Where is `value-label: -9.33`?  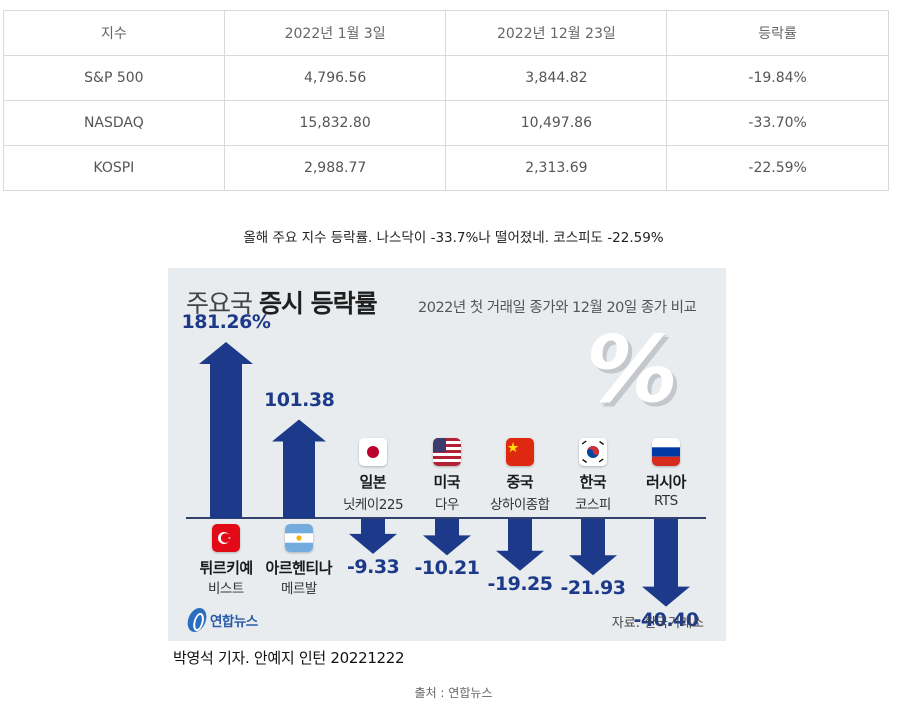 value-label: -9.33 is located at coordinates (373, 566).